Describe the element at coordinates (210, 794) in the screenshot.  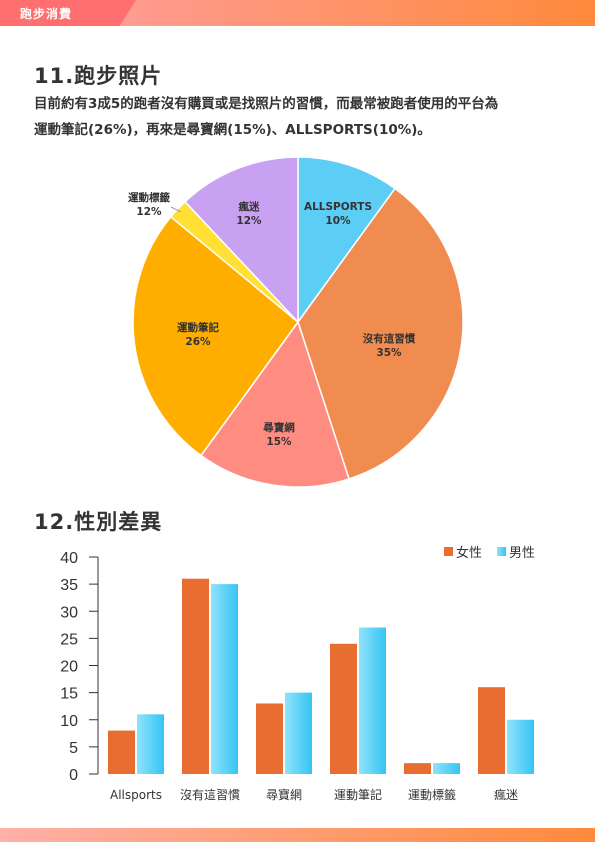
I see `x-category-label-1: 沒有這習慣` at that location.